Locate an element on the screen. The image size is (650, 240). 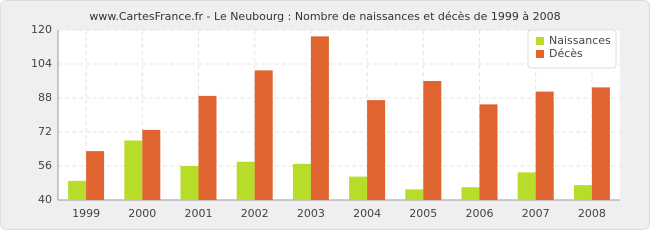
y-tick-label: 104 is located at coordinates (41, 63).